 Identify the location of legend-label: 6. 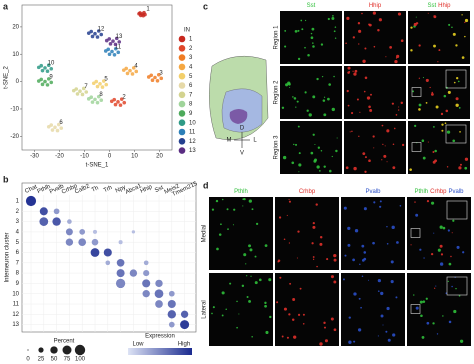
(191, 86).